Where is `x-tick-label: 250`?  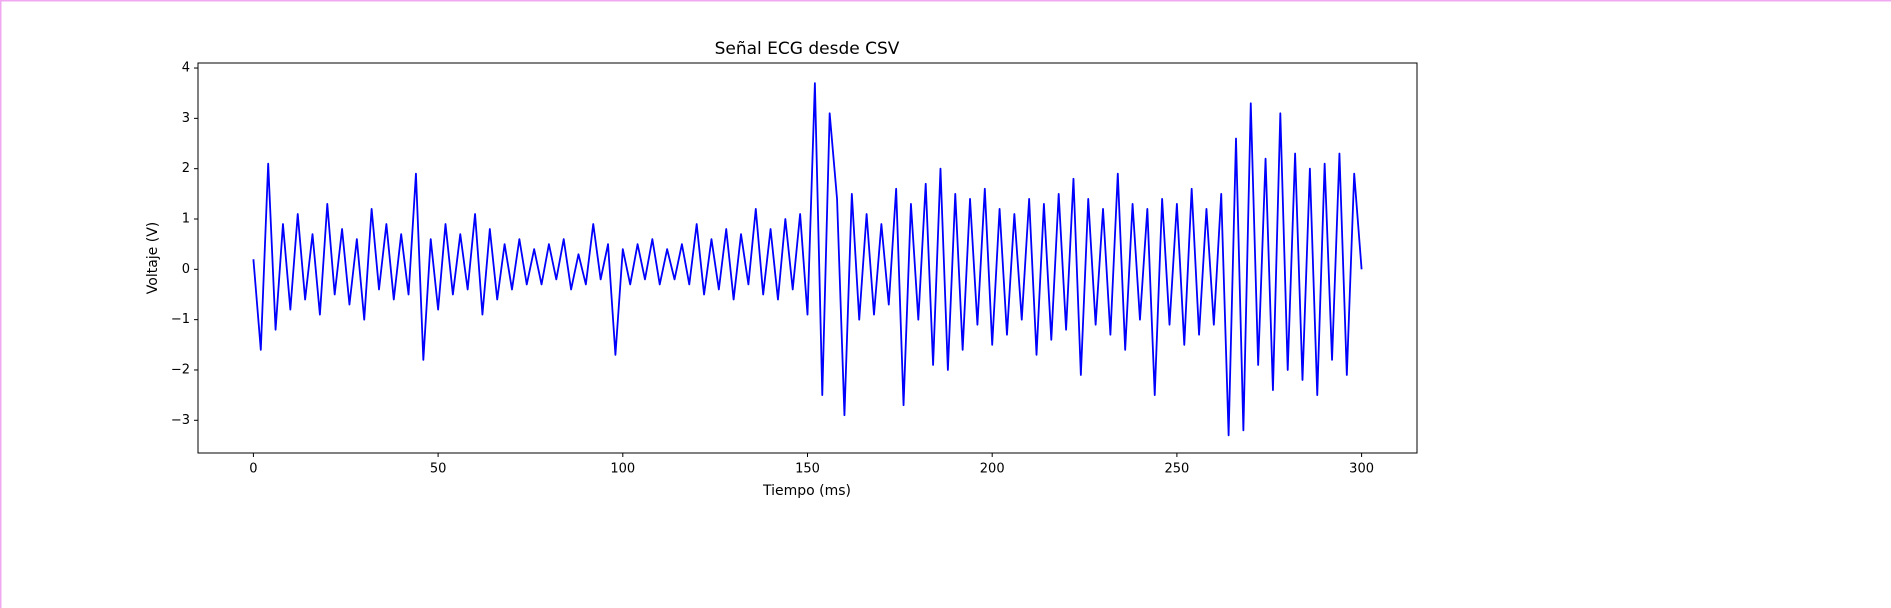
x-tick-label: 250 is located at coordinates (1176, 469).